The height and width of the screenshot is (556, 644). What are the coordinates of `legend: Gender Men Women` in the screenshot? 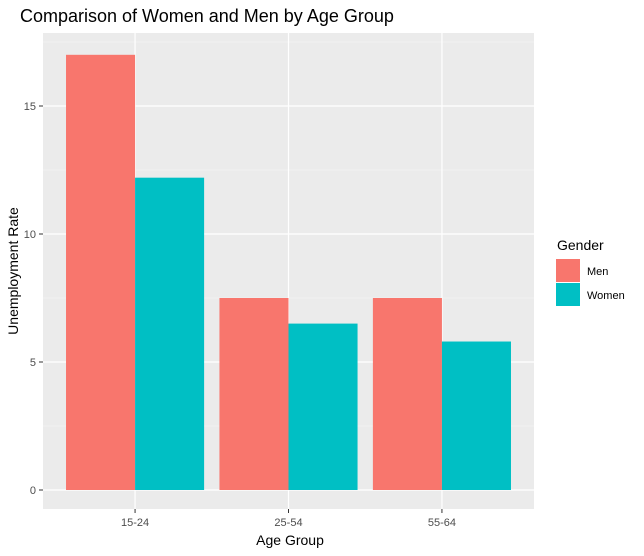 It's located at (590, 271).